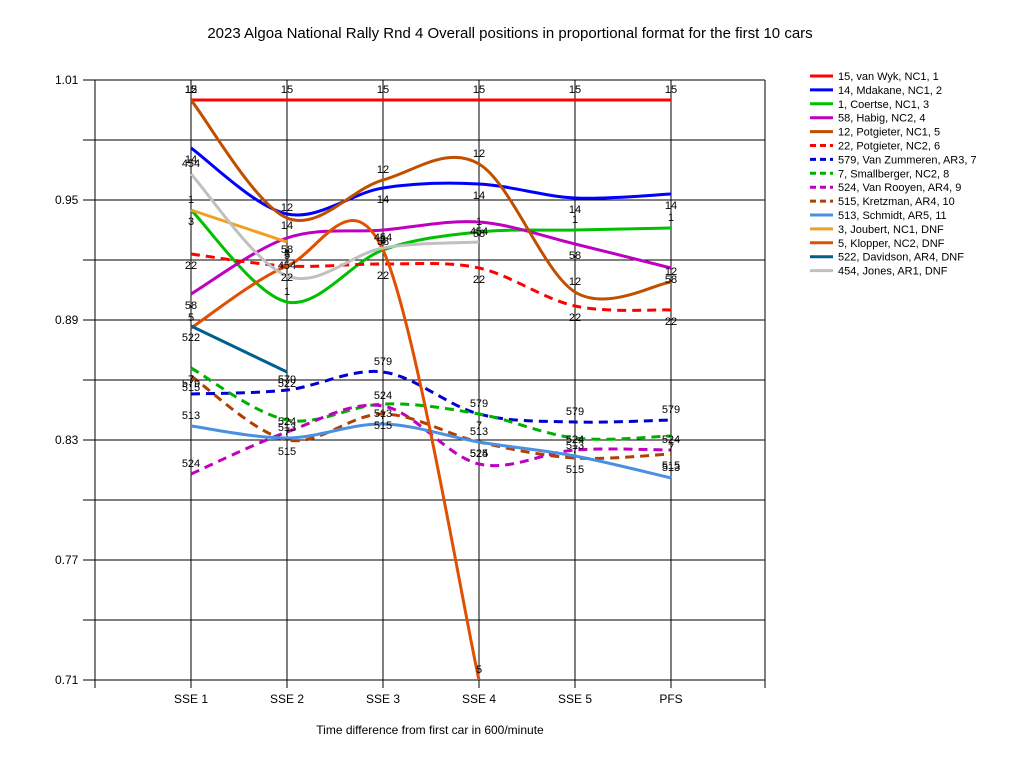  Describe the element at coordinates (67, 320) in the screenshot. I see `y-tick-label: 0.89` at that location.